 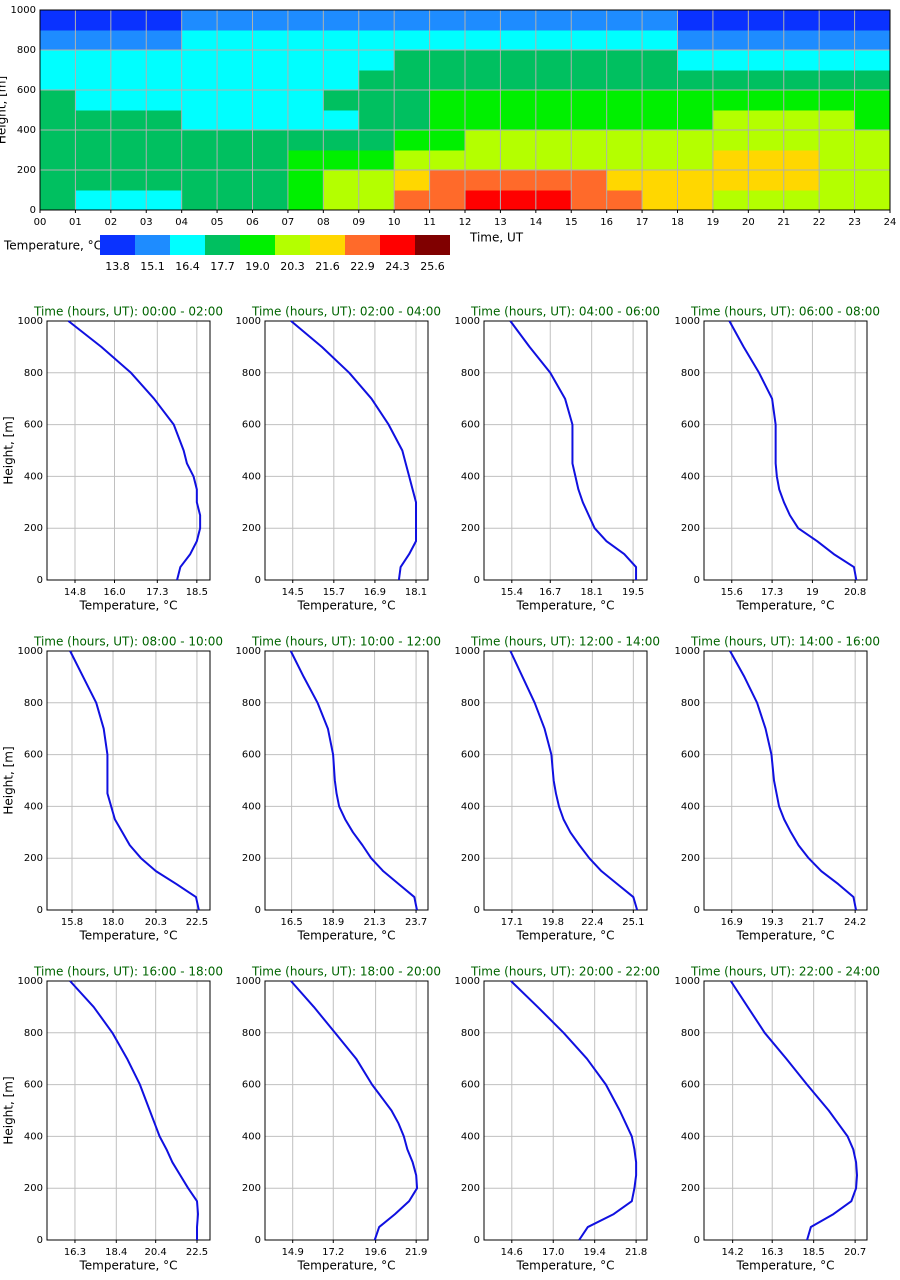 I want to click on chart-title: Time (hours, UT): 18:00 - 20:00, so click(x=346, y=972).